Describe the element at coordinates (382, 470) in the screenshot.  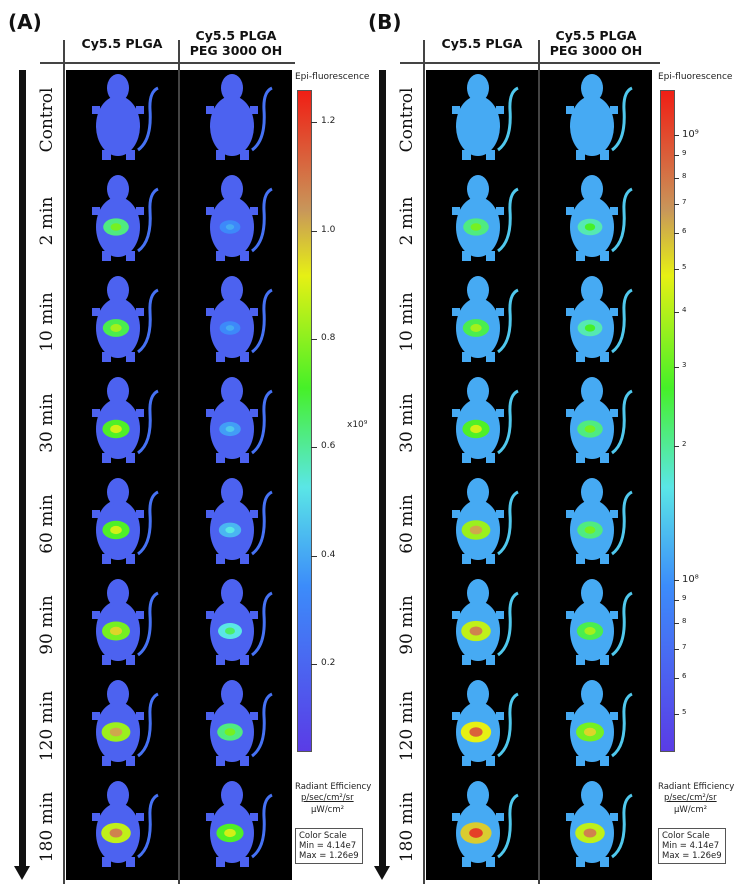
I see `time-arrow-shaft` at that location.